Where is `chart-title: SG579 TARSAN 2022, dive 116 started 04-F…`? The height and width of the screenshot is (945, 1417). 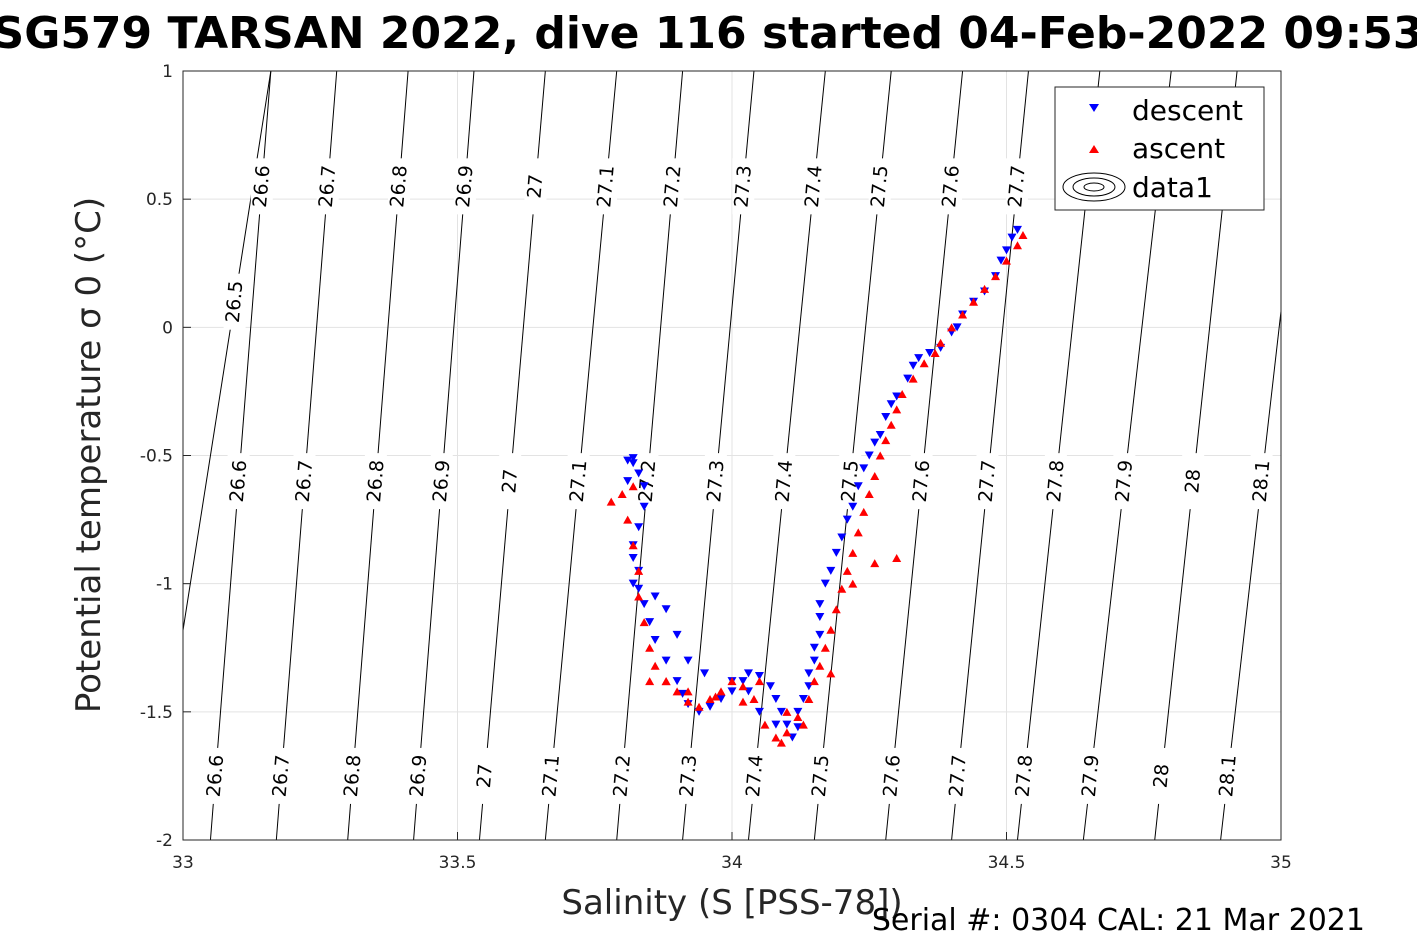
chart-title: SG579 TARSAN 2022, dive 116 started 04-F… is located at coordinates (708, 33).